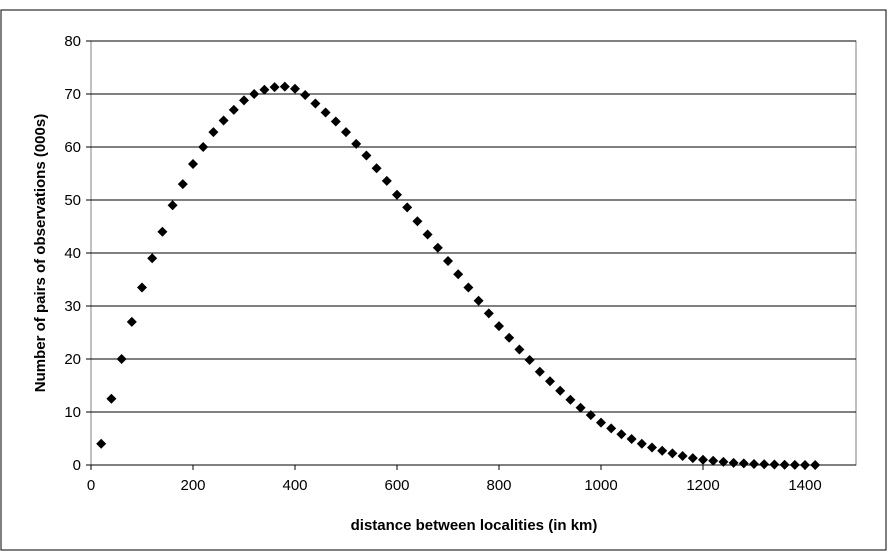 Image resolution: width=888 pixels, height=560 pixels. Describe the element at coordinates (72, 200) in the screenshot. I see `y-tick-label: 50` at that location.